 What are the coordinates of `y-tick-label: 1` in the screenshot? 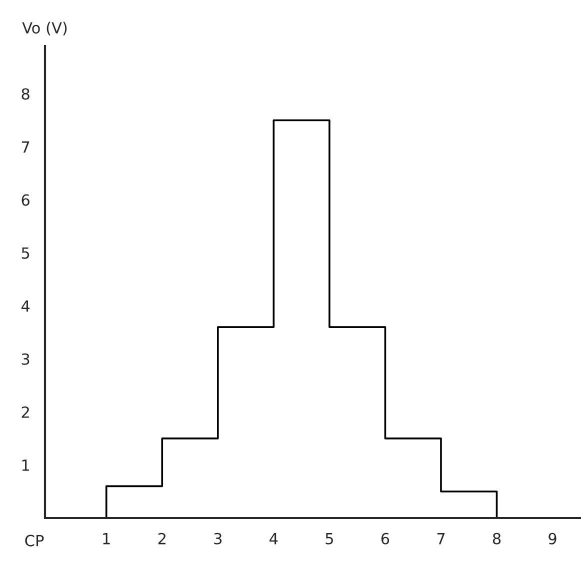 It's located at (26, 465).